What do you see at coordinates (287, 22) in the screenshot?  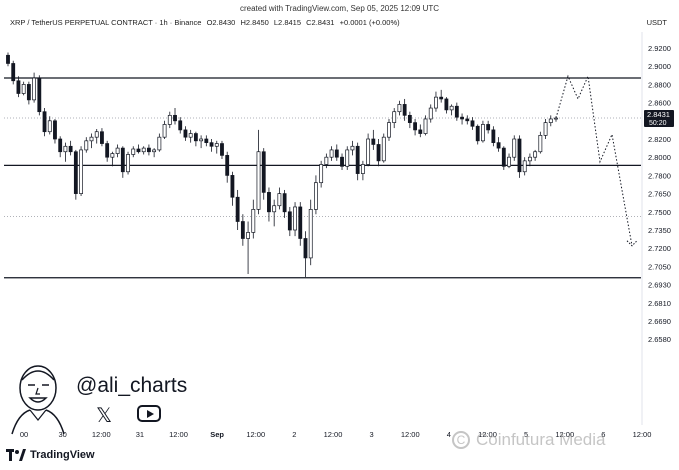 I see `ohlc-low: L2.8415` at bounding box center [287, 22].